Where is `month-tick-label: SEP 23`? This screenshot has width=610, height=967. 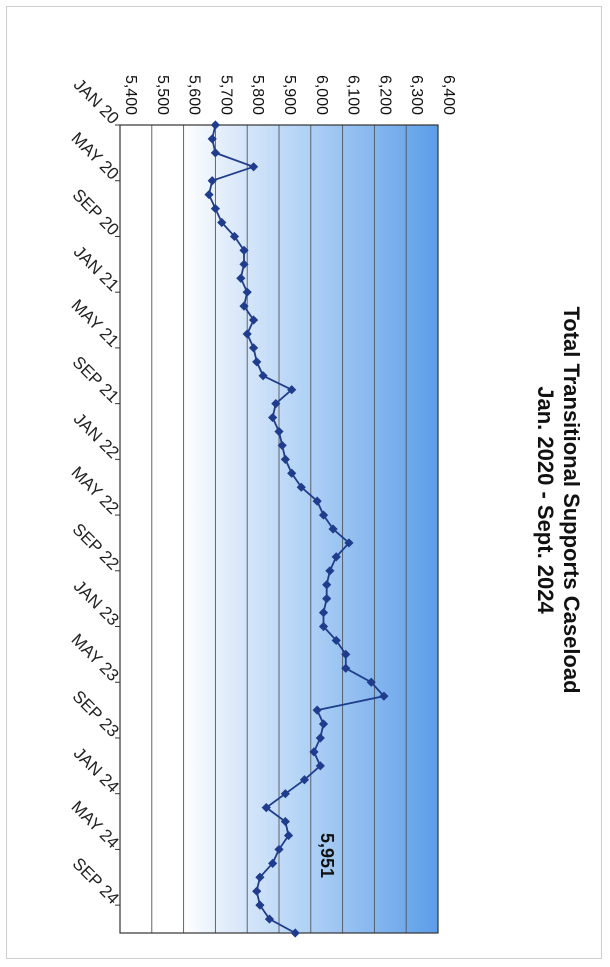 month-tick-label: SEP 23 is located at coordinates (96, 714).